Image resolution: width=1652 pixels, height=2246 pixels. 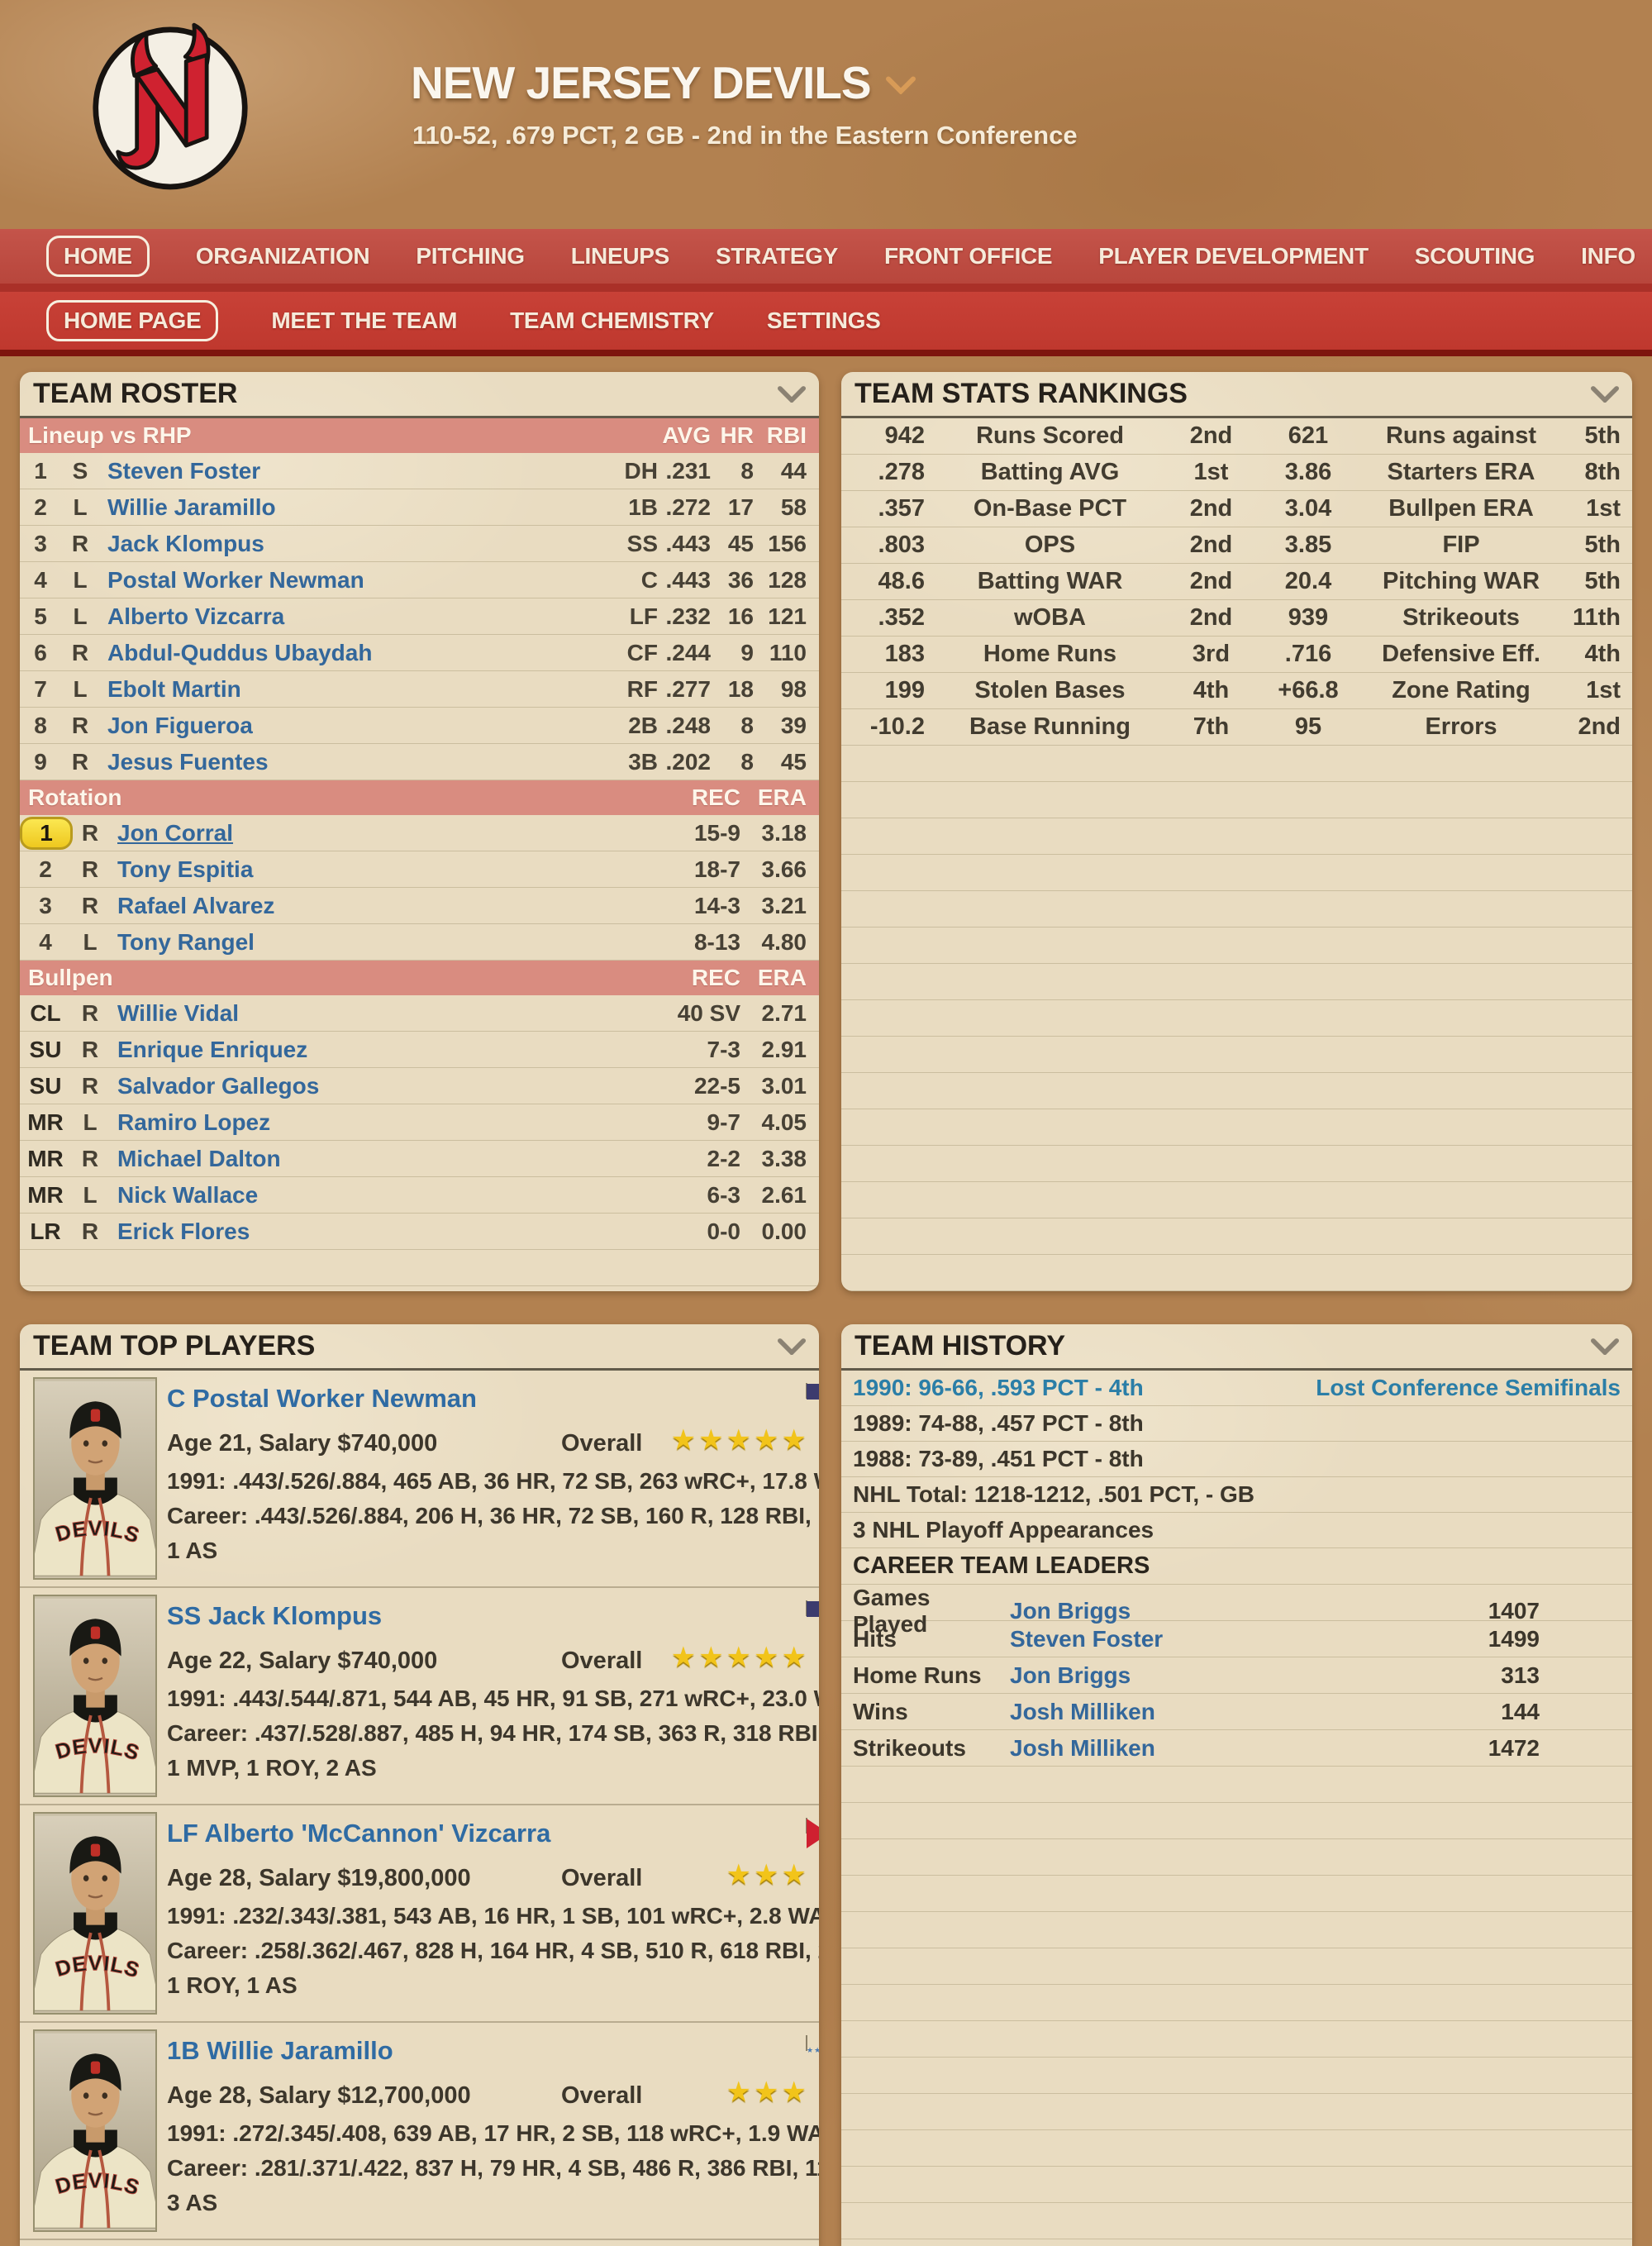 I want to click on player-name-link: Postal Worker Newman, so click(x=235, y=579).